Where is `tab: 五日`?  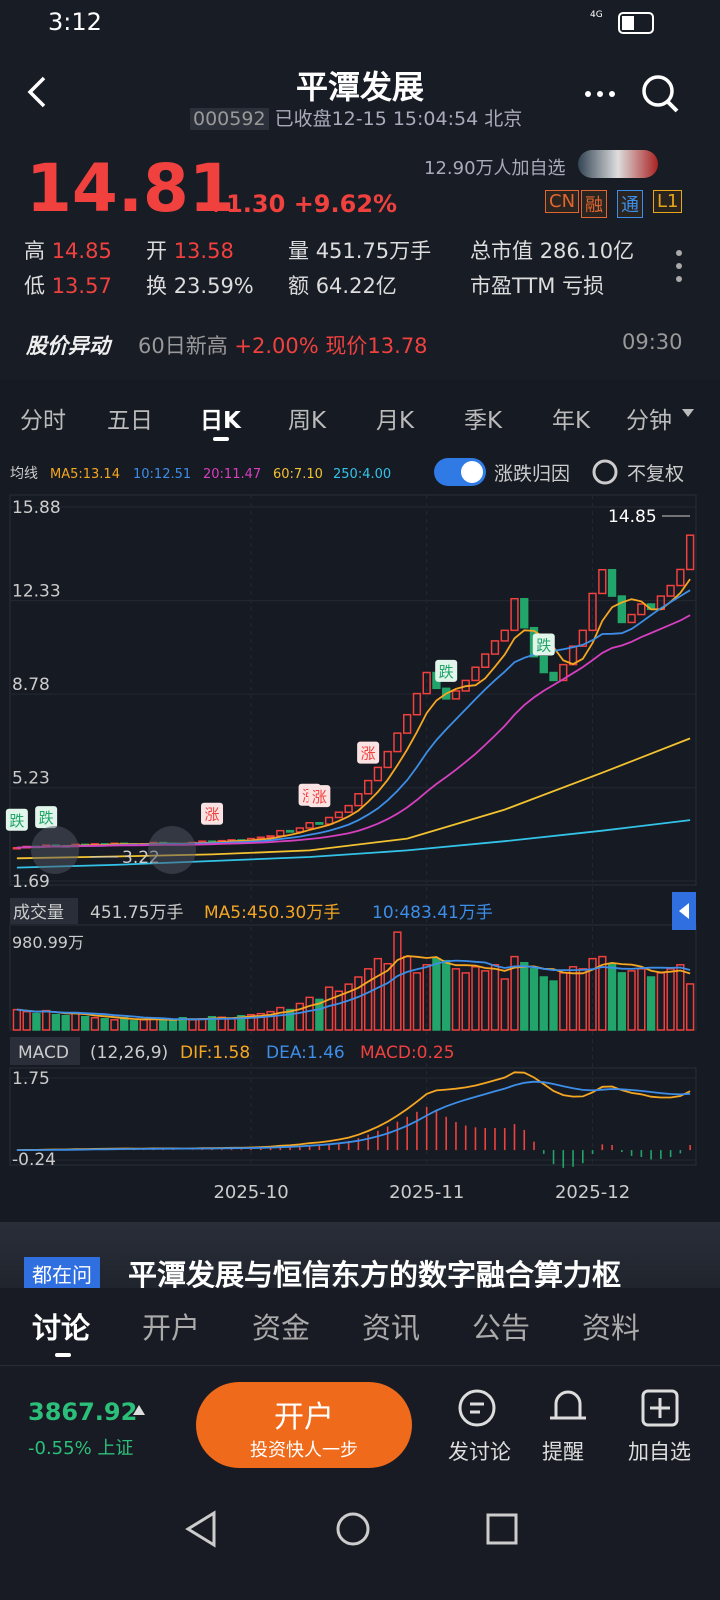 tab: 五日 is located at coordinates (130, 421).